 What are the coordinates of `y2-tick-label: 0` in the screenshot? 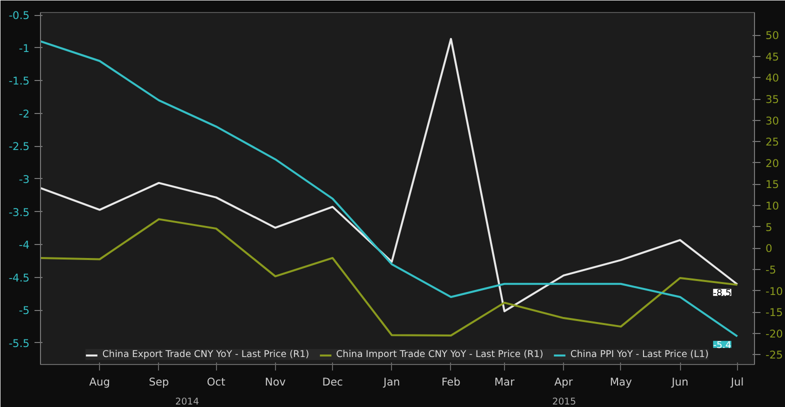 It's located at (769, 249).